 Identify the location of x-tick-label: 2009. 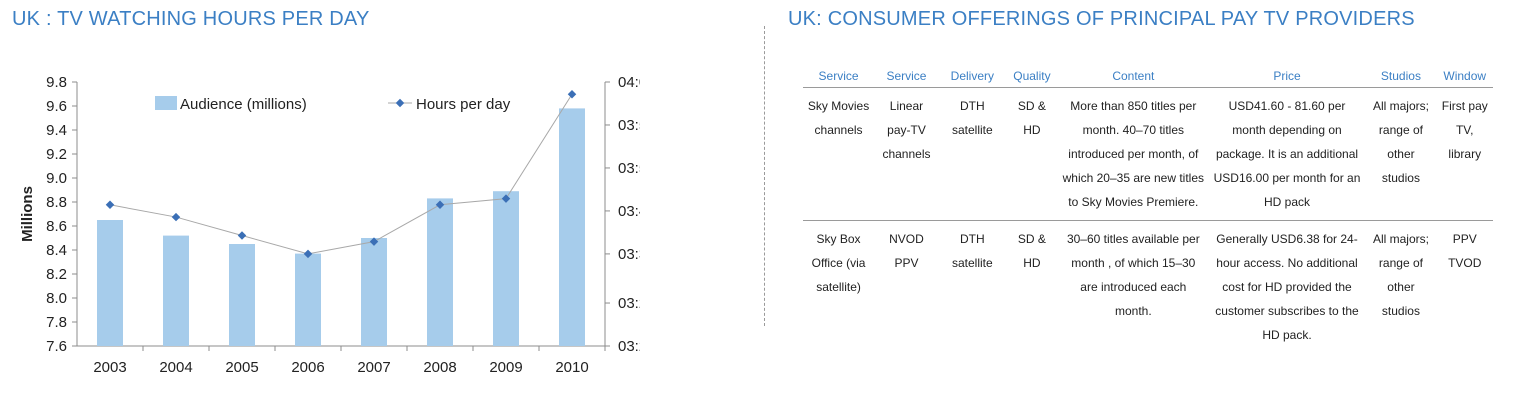
(505, 367).